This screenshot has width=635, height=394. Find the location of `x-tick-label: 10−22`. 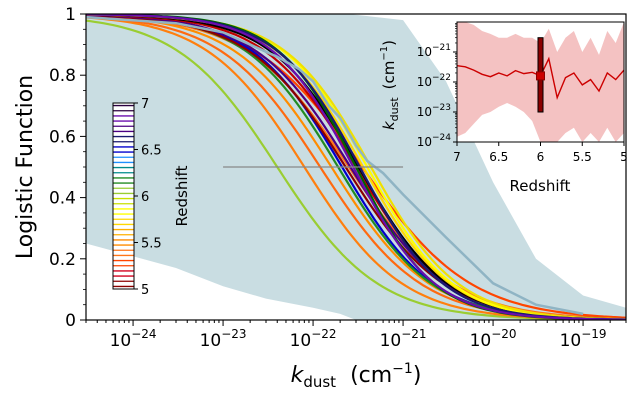

x-tick-label: 10−22 is located at coordinates (313, 339).